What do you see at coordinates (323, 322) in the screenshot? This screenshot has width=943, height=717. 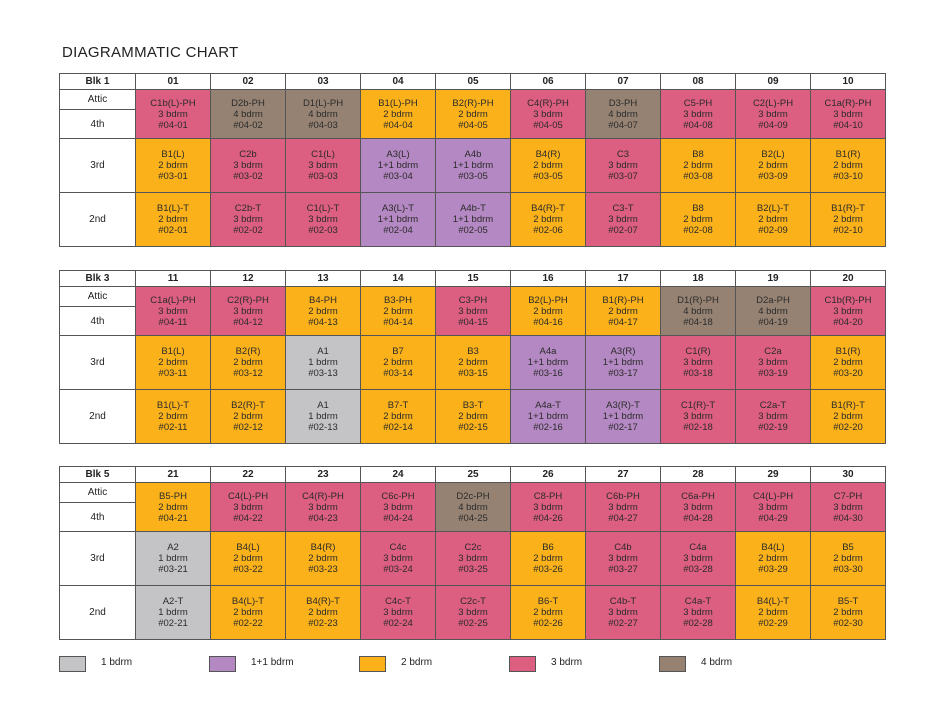 I see `unit-number: #04-13` at bounding box center [323, 322].